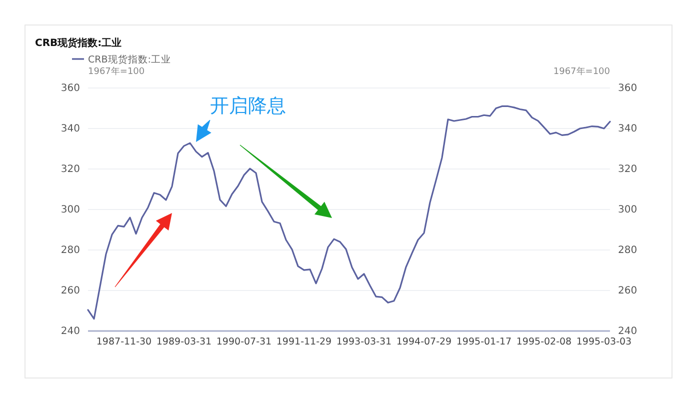  What do you see at coordinates (484, 342) in the screenshot?
I see `x-tick-label: 1995-01-17` at bounding box center [484, 342].